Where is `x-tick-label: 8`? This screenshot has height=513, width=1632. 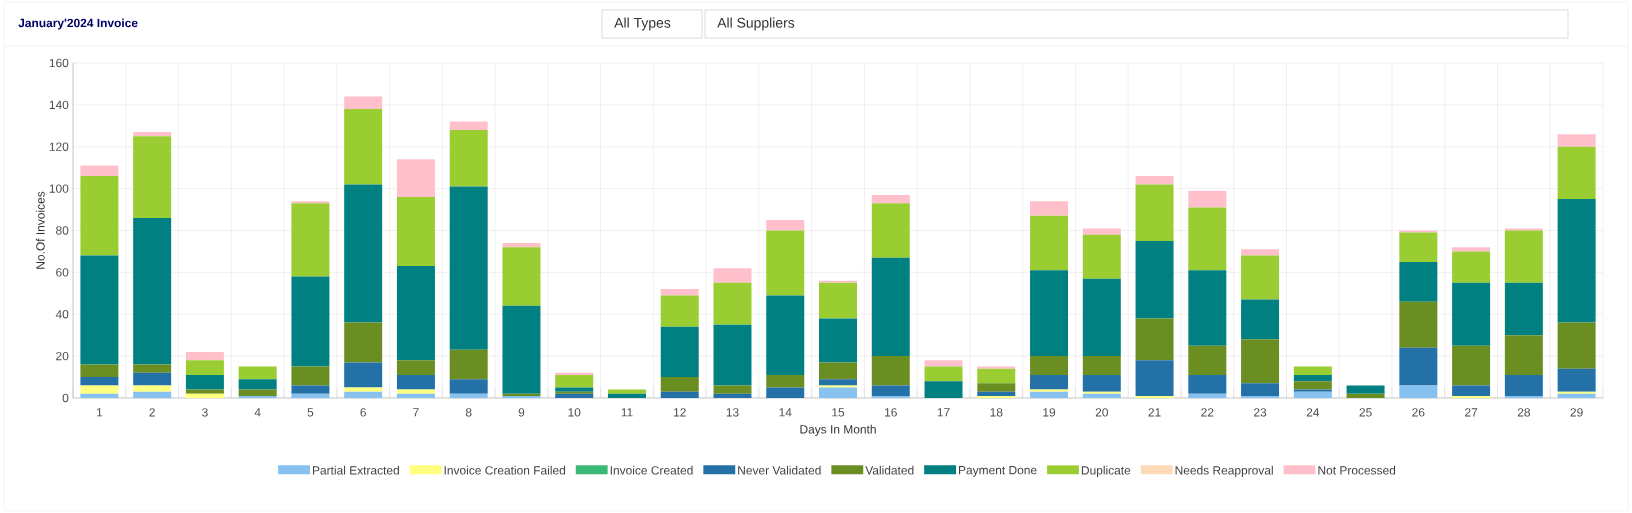
x-tick-label: 8 is located at coordinates (468, 412).